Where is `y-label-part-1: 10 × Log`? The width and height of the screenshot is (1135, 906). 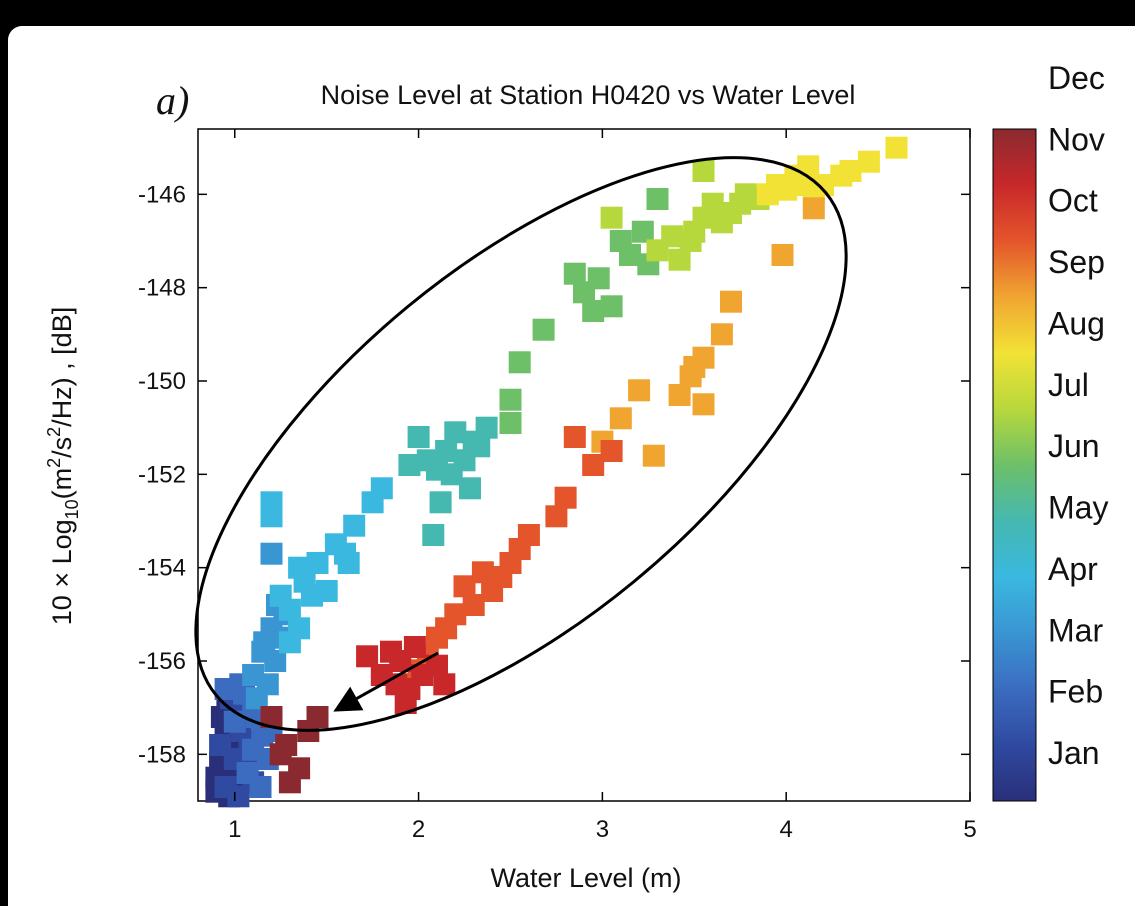
y-label-part-1: 10 × Log is located at coordinates (62, 572).